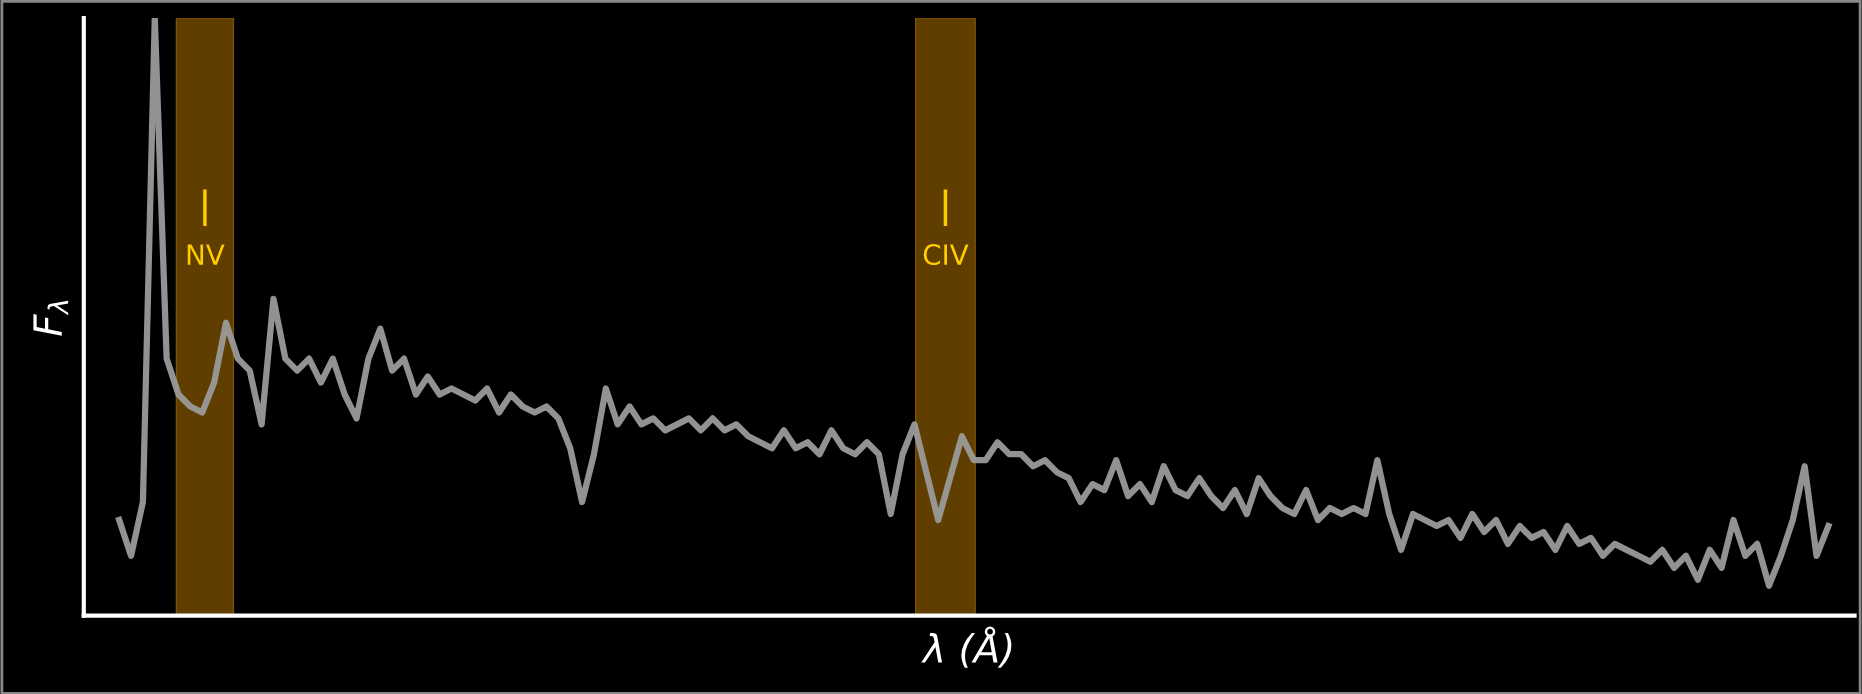 The height and width of the screenshot is (694, 1862). What do you see at coordinates (966, 647) in the screenshot?
I see `x-axis-title: λ (Å)` at bounding box center [966, 647].